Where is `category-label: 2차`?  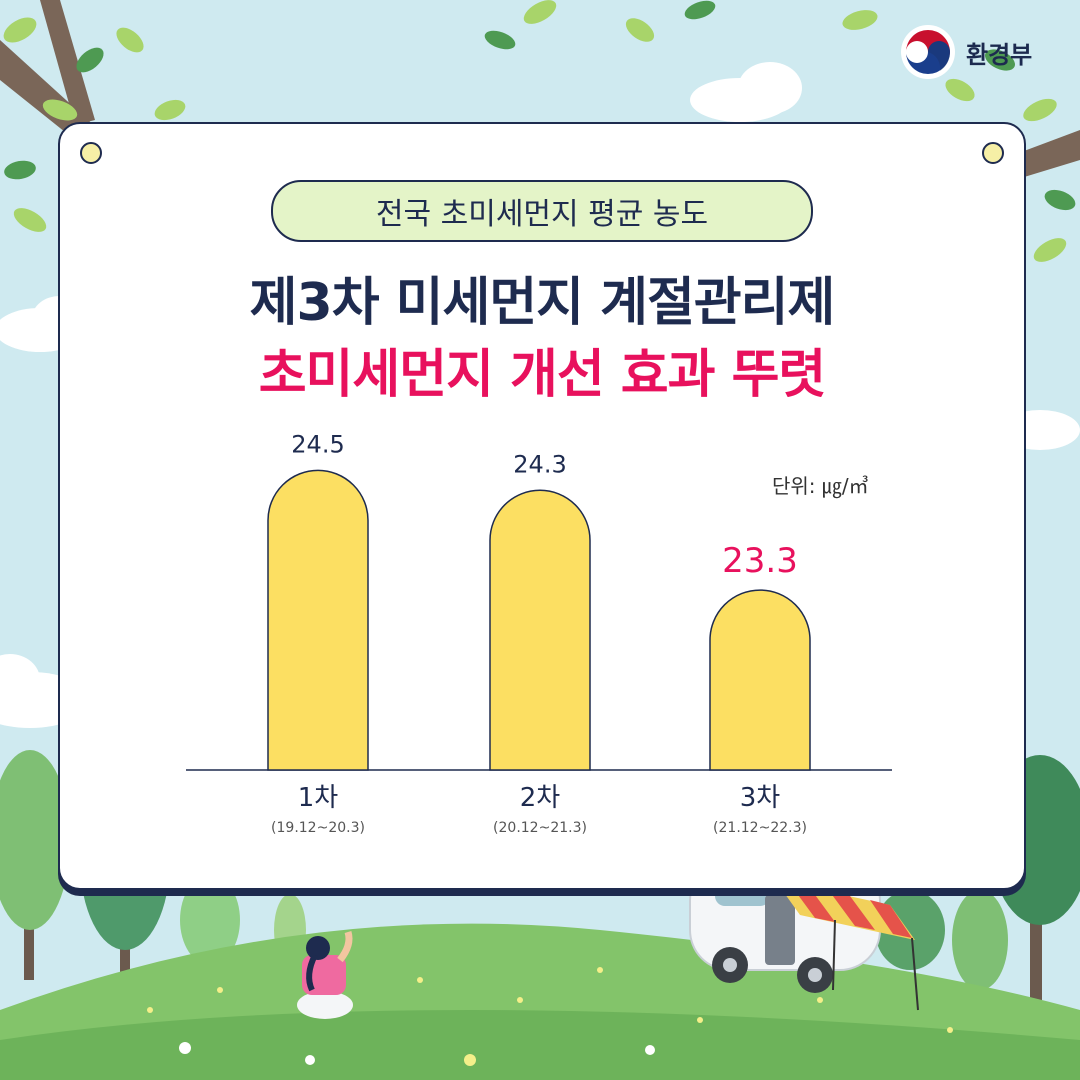 category-label: 2차 is located at coordinates (540, 798).